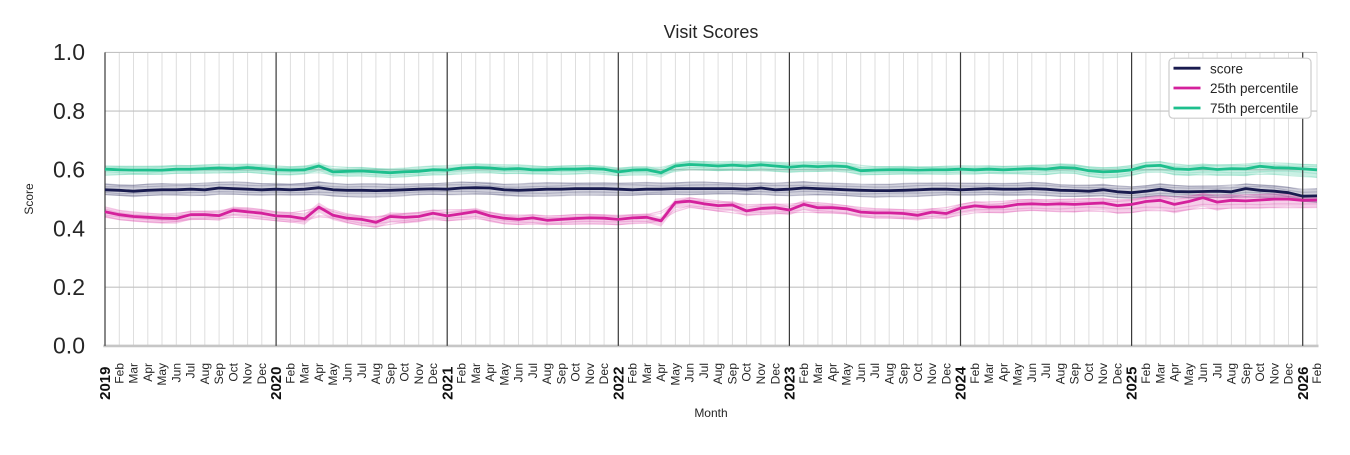 The image size is (1350, 455). Describe the element at coordinates (447, 383) in the screenshot. I see `svg-text: 2021` at that location.